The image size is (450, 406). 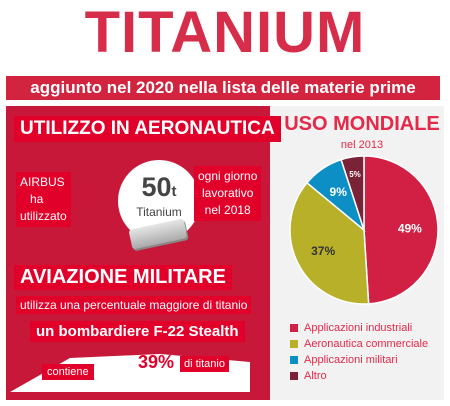 I want to click on ogni-giorno-text: ogni giorno lavorativo nel 2018, so click(x=228, y=193).